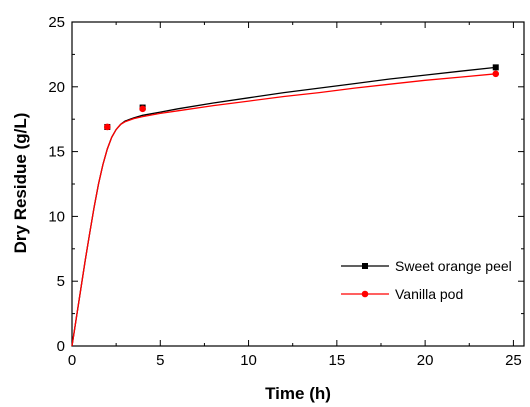 This screenshot has width=530, height=407. I want to click on x-tick-label: 10, so click(248, 360).